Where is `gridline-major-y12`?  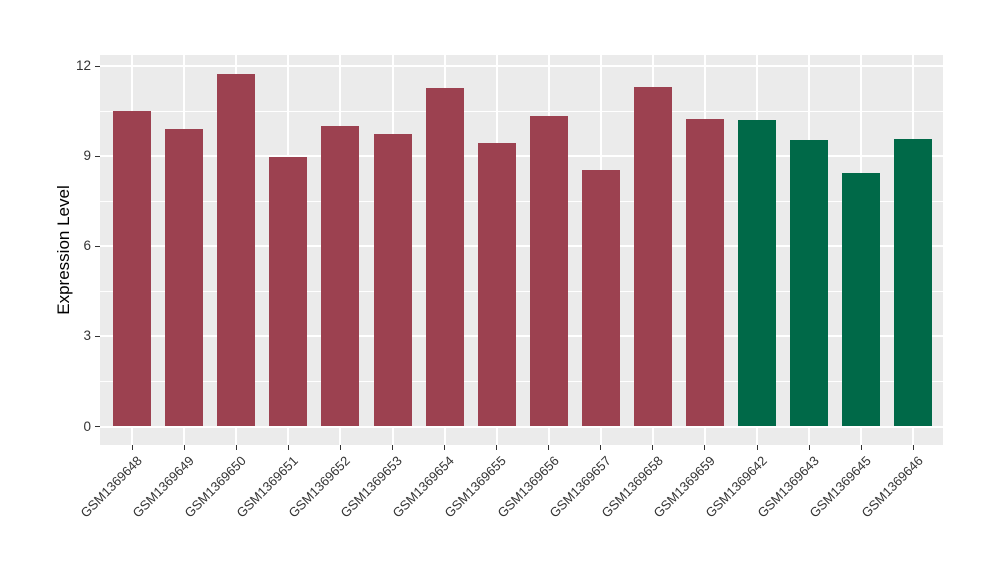 gridline-major-y12 is located at coordinates (521, 66).